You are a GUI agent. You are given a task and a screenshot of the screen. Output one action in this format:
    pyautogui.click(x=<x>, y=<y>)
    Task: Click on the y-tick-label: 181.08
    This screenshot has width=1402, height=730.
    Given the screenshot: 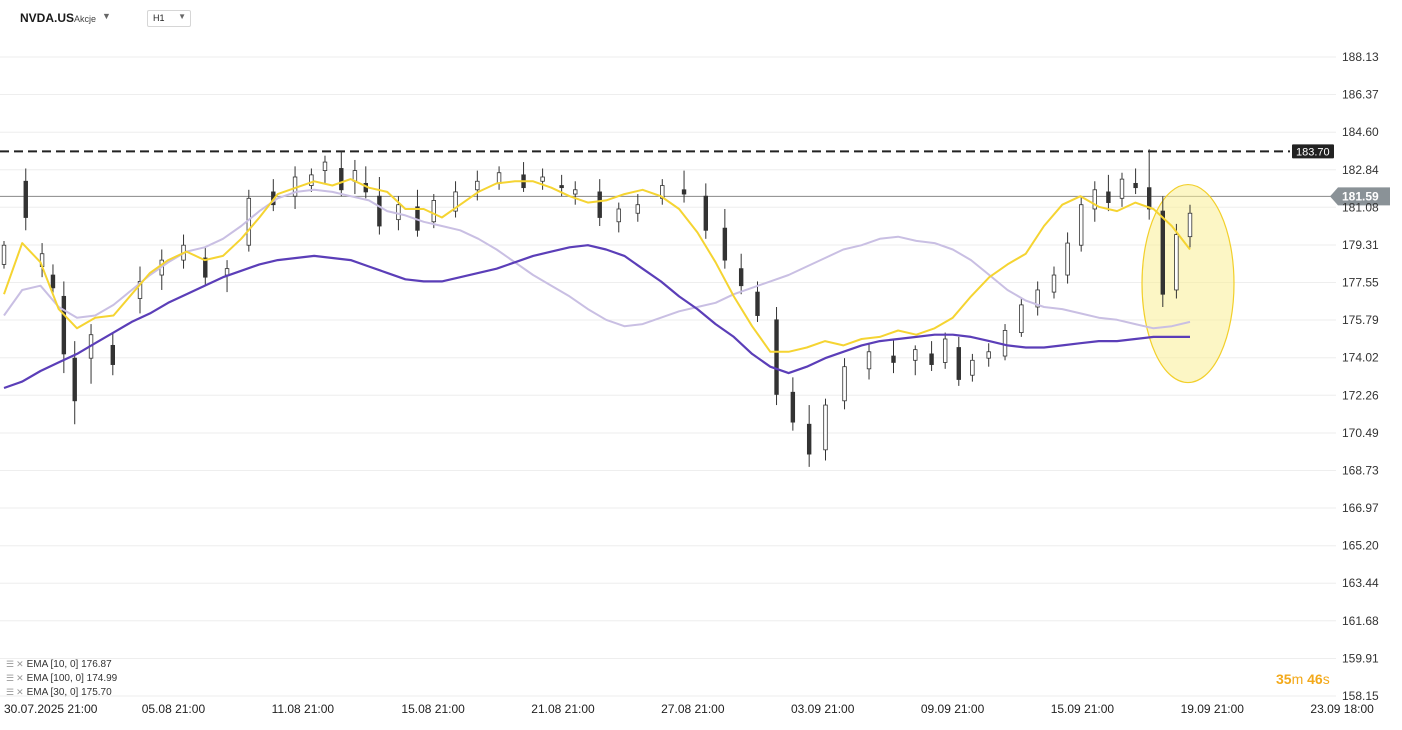 What is the action you would take?
    pyautogui.click(x=1360, y=207)
    